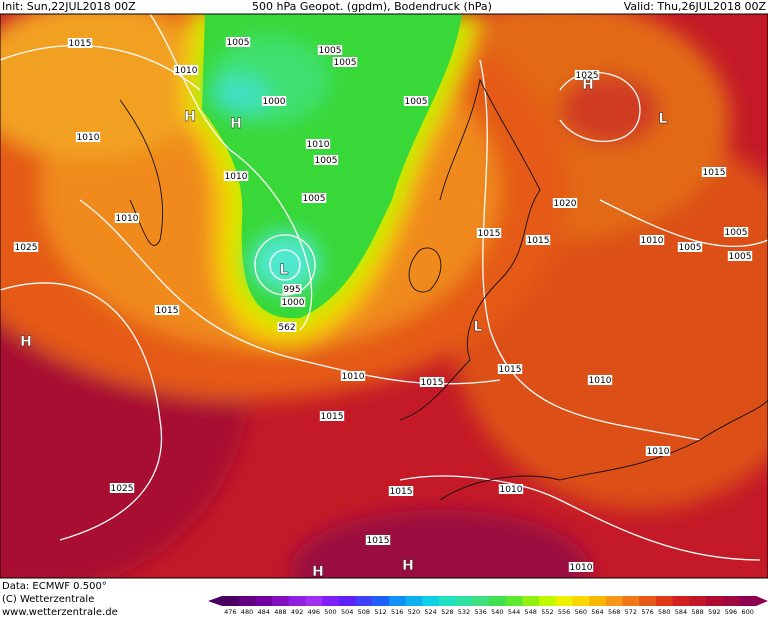 Image resolution: width=768 pixels, height=617 pixels. What do you see at coordinates (264, 612) in the screenshot?
I see `colorbar-label: 484` at bounding box center [264, 612].